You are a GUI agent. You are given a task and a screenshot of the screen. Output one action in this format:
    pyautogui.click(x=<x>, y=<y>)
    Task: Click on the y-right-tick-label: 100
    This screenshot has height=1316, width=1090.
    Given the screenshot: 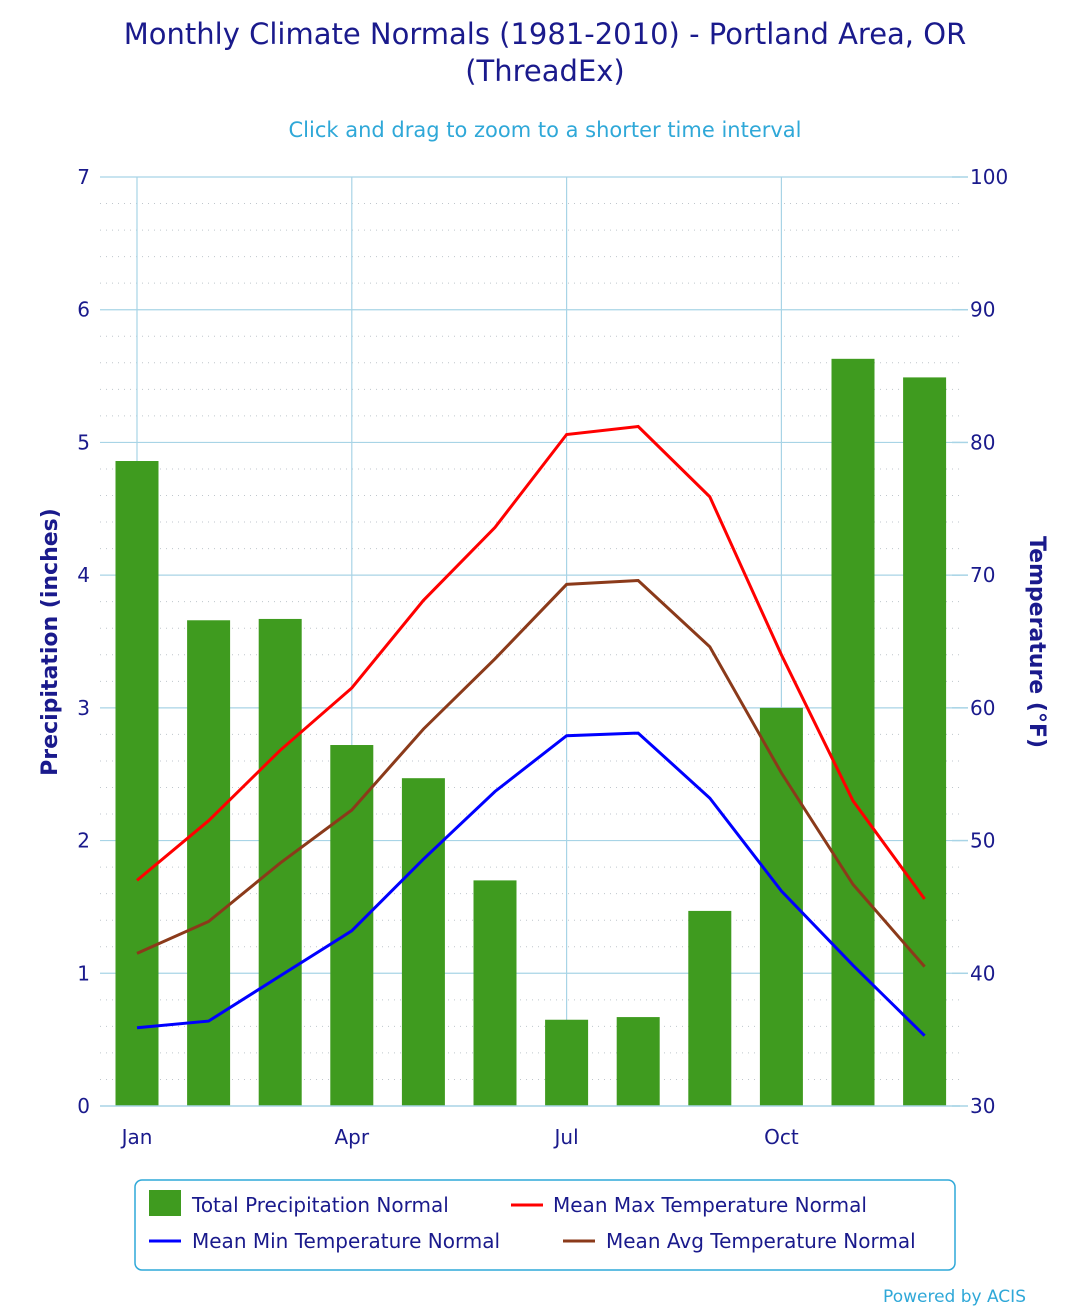 What is the action you would take?
    pyautogui.click(x=989, y=177)
    